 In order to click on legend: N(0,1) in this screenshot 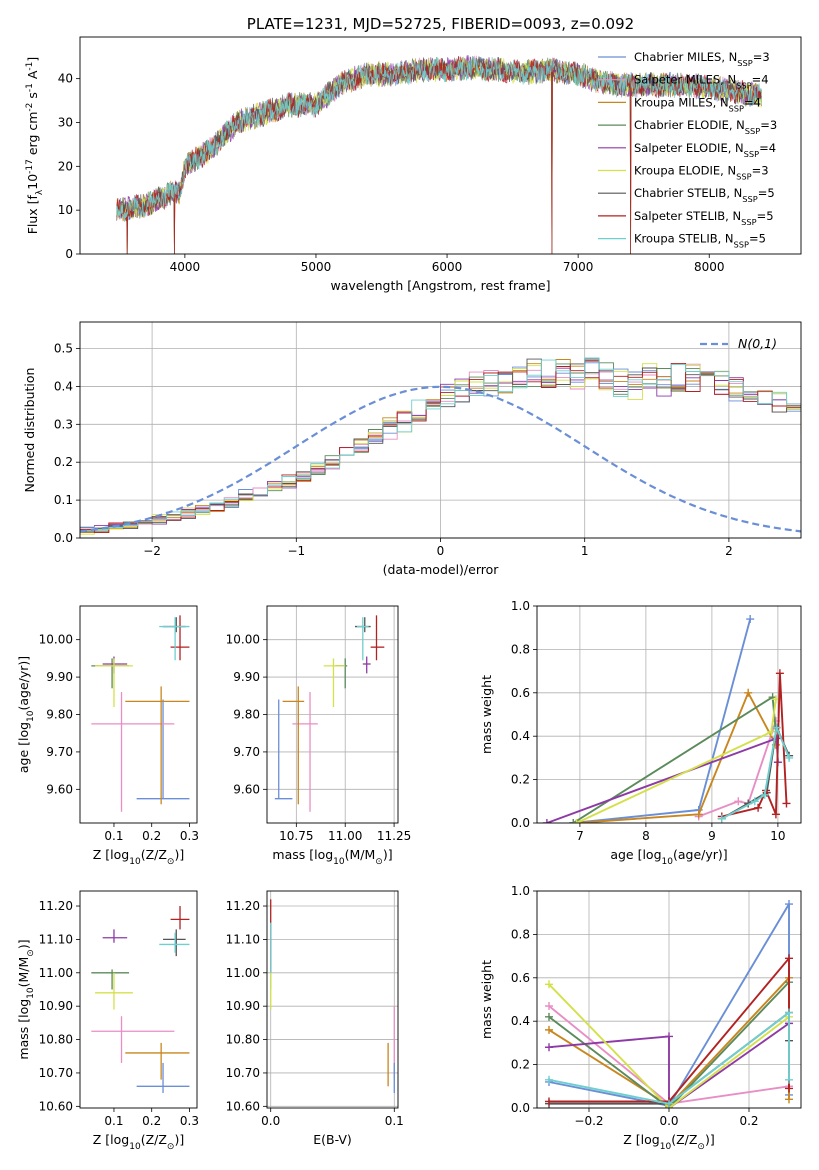, I will do `click(738, 343)`.